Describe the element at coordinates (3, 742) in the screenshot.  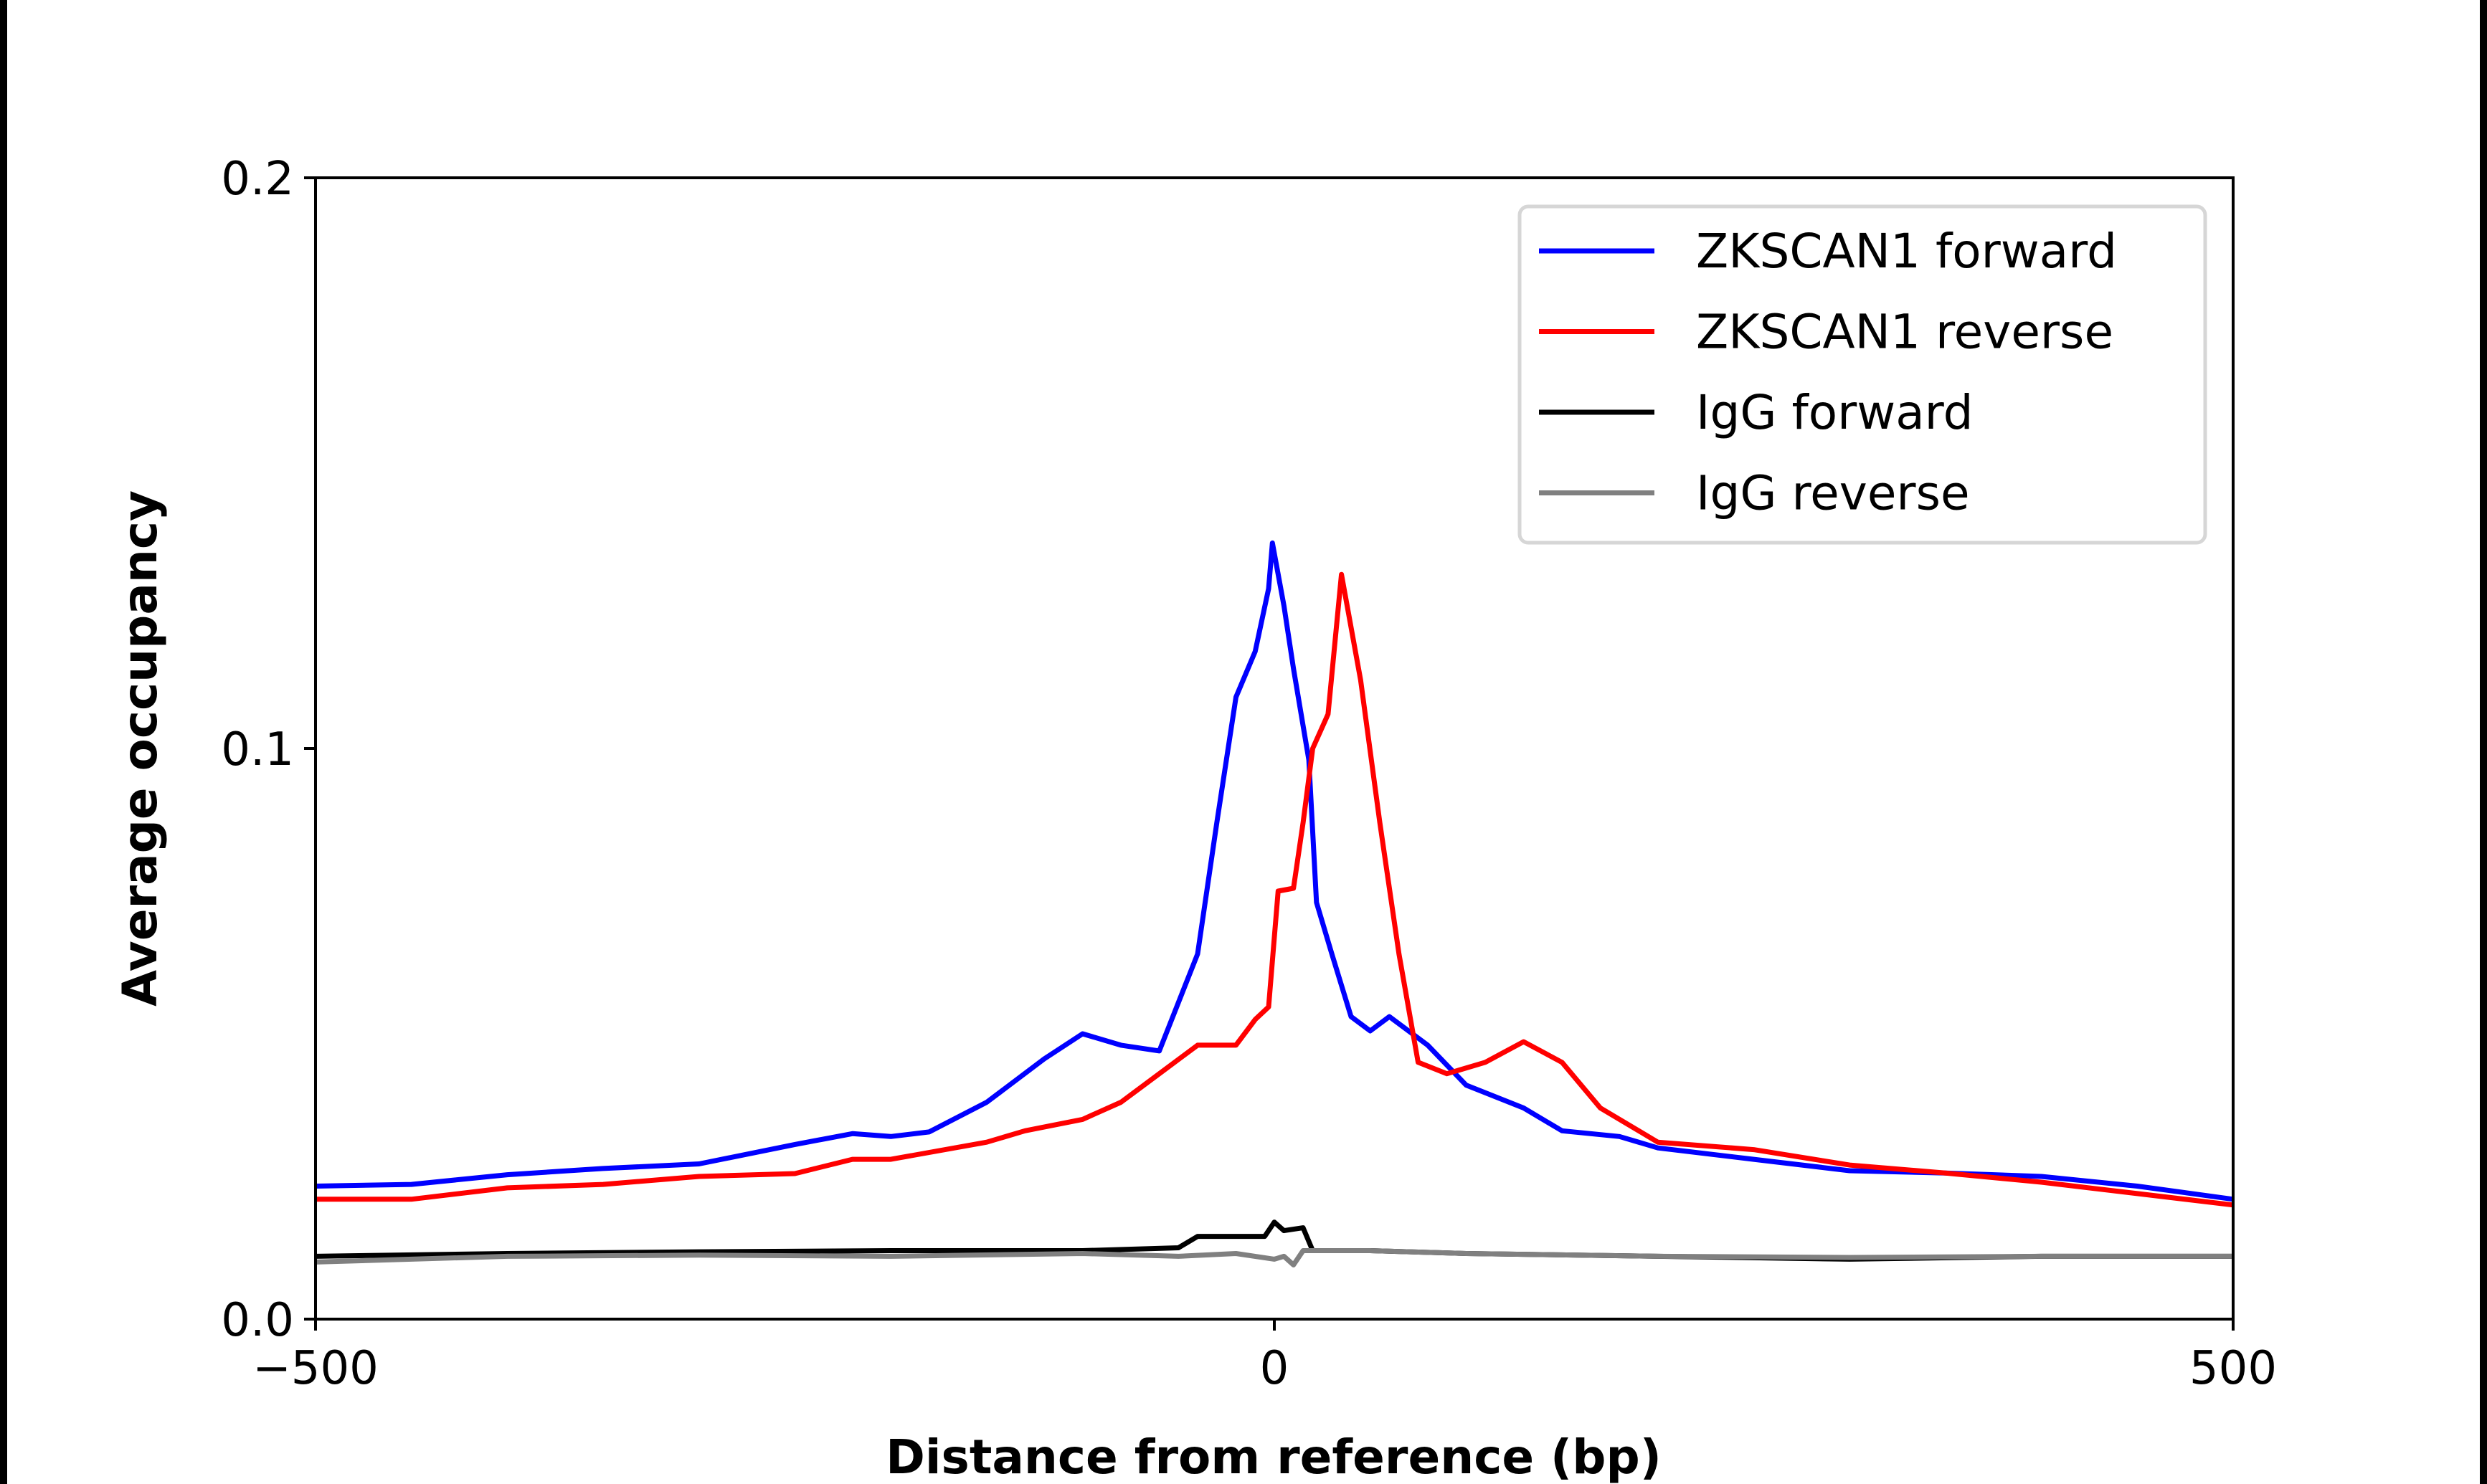
I see `left-border` at that location.